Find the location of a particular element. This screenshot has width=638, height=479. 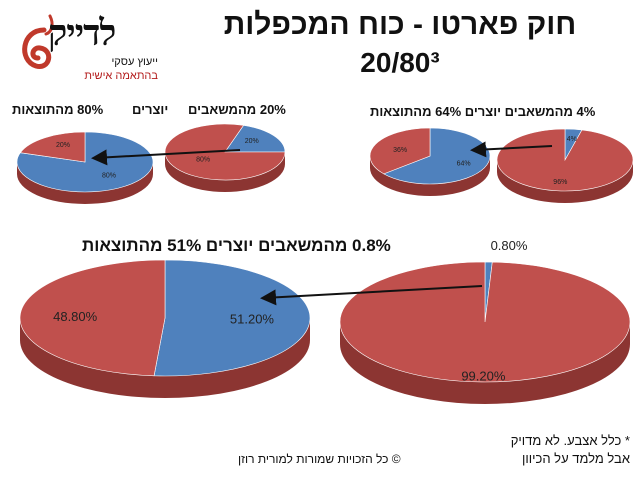

pie-data-label: 96% is located at coordinates (560, 182).